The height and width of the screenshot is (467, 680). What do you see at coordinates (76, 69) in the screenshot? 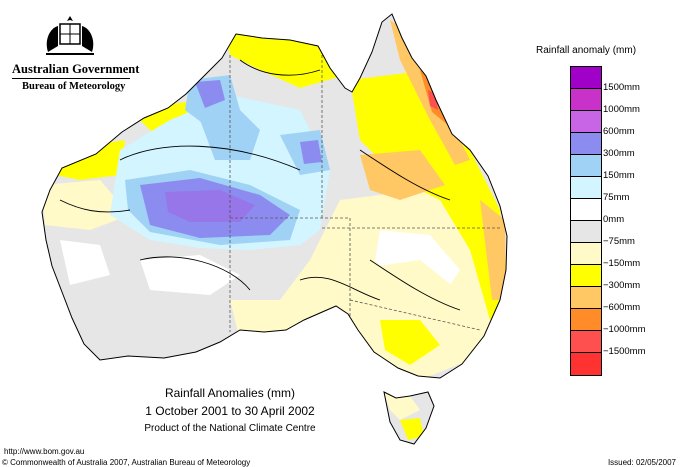
I see `agency-name: Australian Government` at bounding box center [76, 69].